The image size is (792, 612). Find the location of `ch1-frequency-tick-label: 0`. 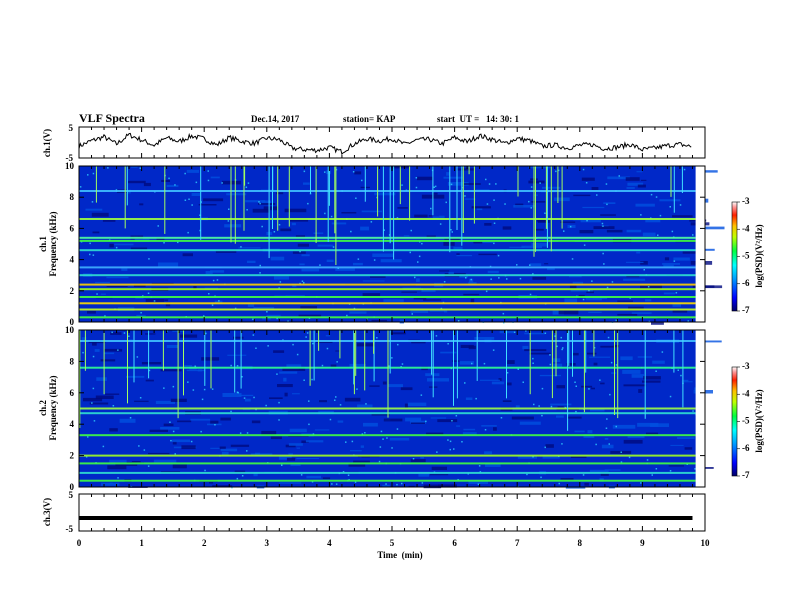

ch1-frequency-tick-label: 0 is located at coordinates (72, 322).